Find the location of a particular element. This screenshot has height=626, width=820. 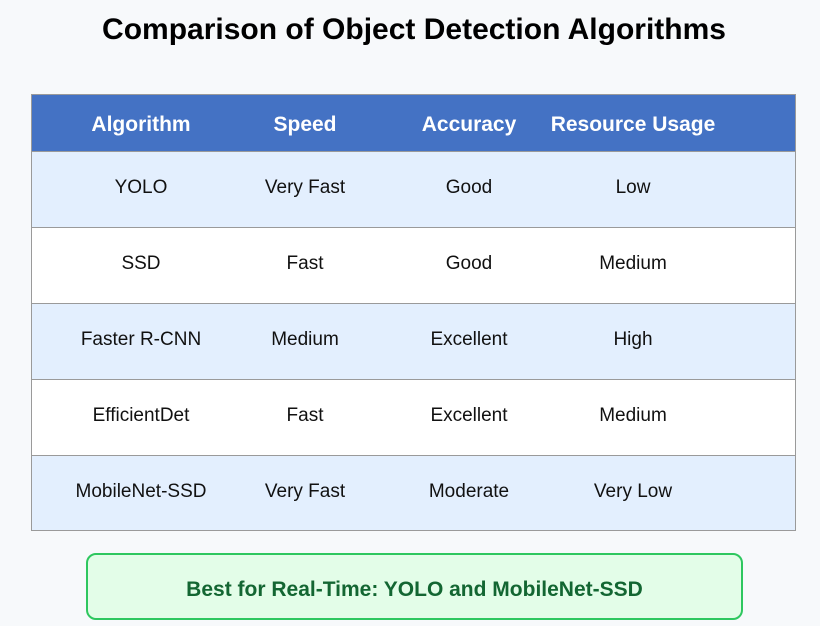

table-row: Faster R-CNN Medium Excellent High is located at coordinates (413, 341).